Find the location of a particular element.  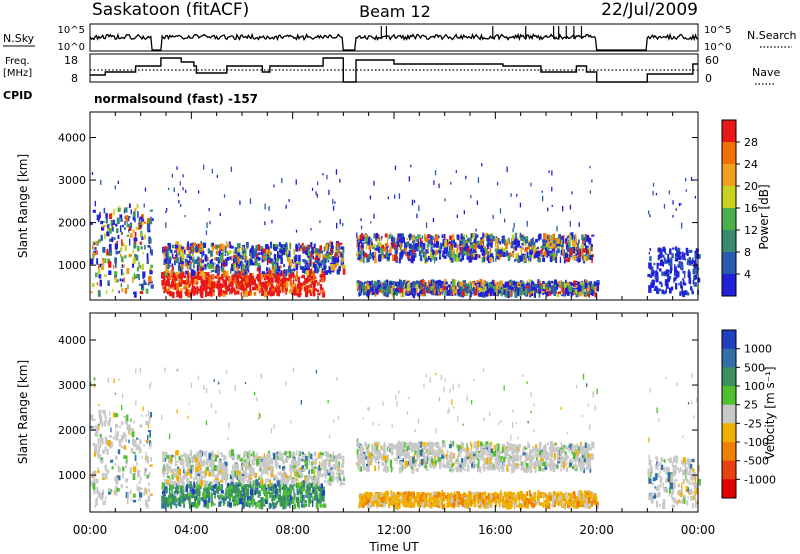

freq-trace is located at coordinates (394, 70).